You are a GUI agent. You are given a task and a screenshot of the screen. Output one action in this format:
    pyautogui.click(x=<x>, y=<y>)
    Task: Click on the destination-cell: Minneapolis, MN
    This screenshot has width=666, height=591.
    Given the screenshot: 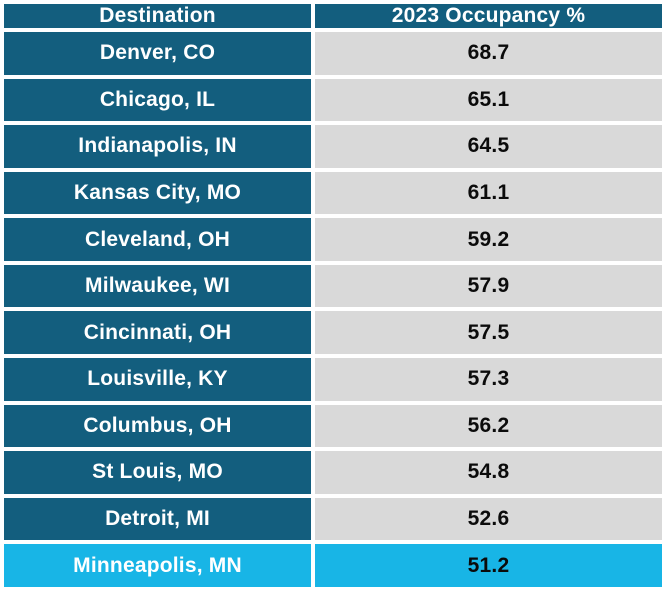 What is the action you would take?
    pyautogui.click(x=157, y=565)
    